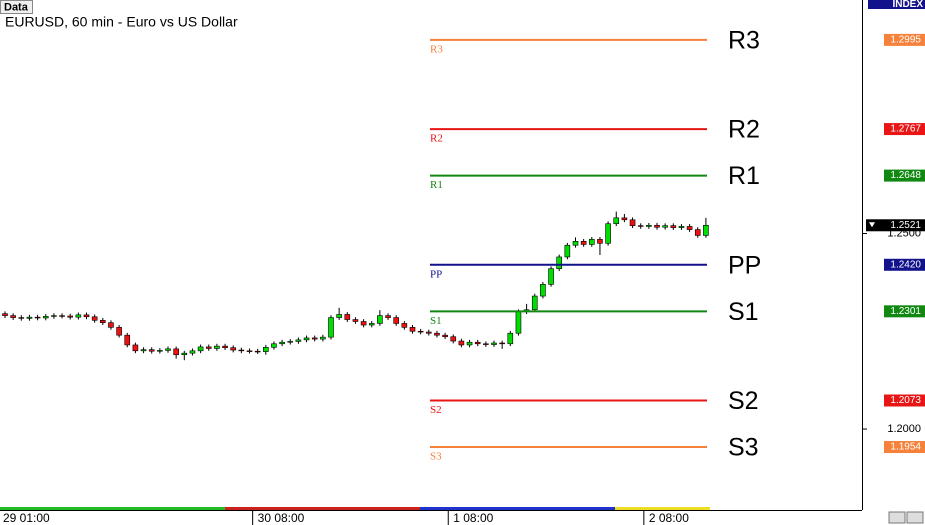  Describe the element at coordinates (744, 130) in the screenshot. I see `pivot-label: R2` at that location.